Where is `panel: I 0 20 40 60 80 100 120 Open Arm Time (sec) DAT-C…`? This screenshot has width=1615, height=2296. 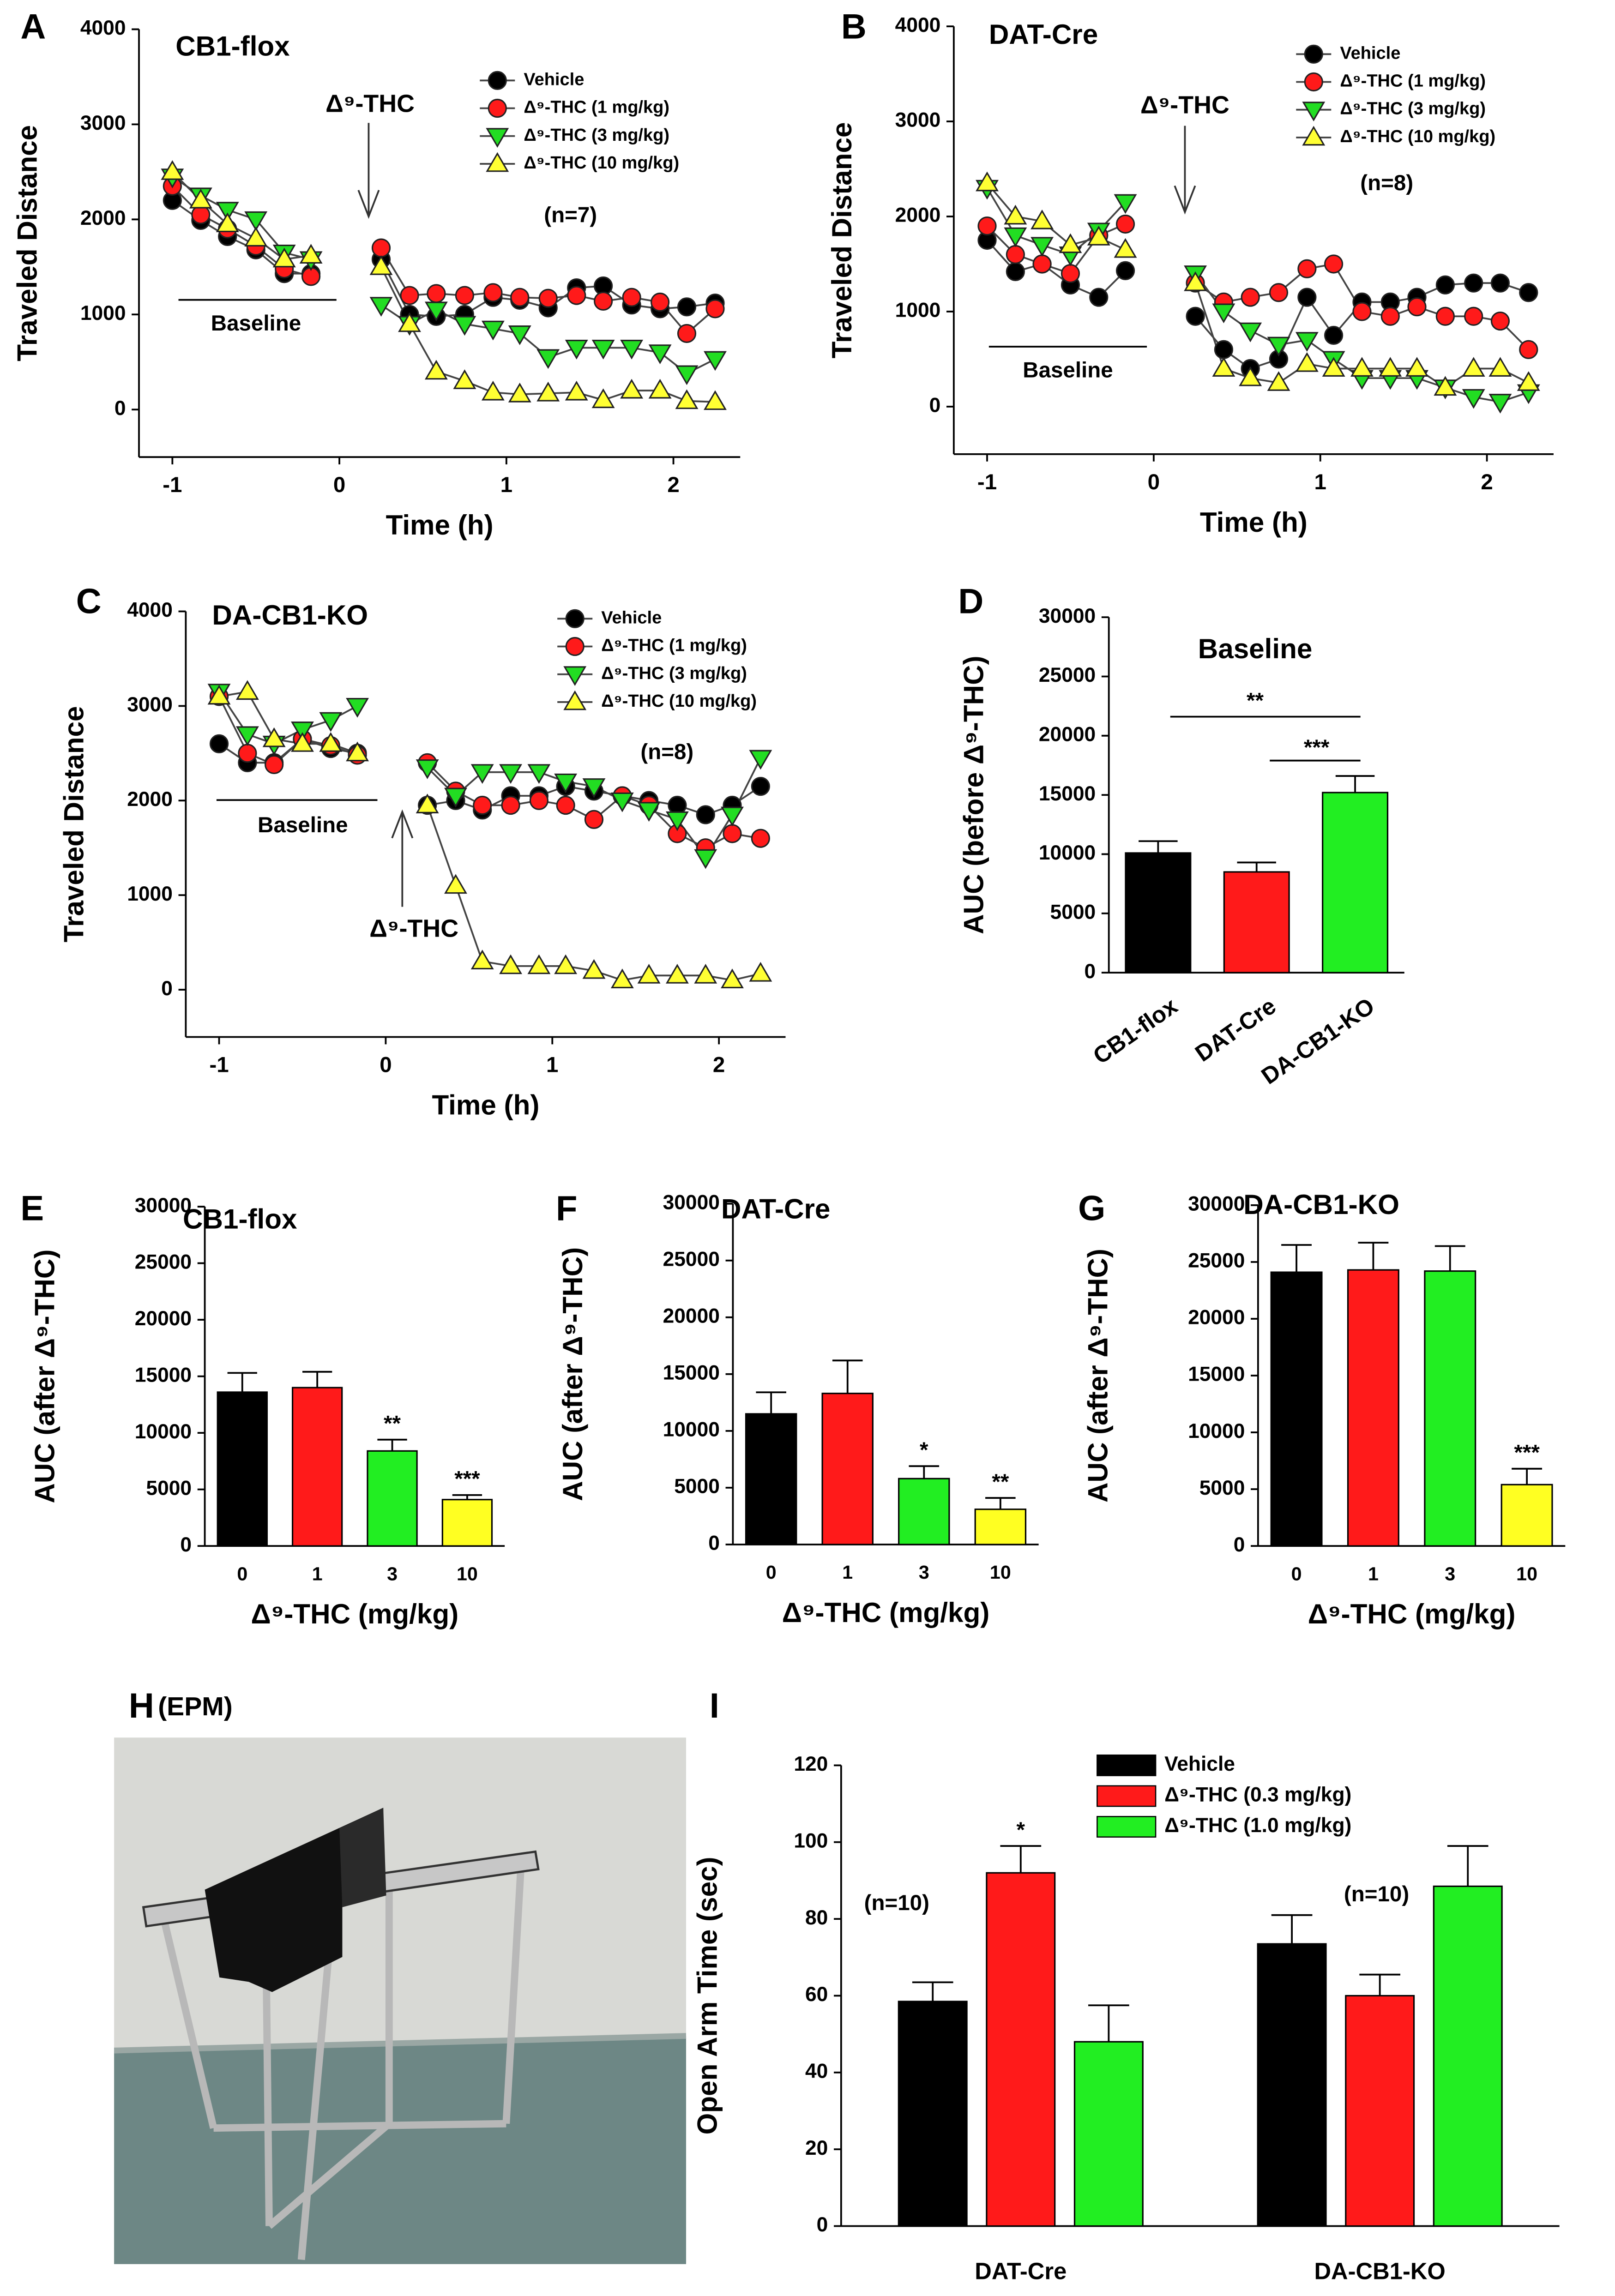 panel: I 0 20 40 60 80 100 120 Open Arm Time (sec) DAT-C… is located at coordinates (1126, 1985).